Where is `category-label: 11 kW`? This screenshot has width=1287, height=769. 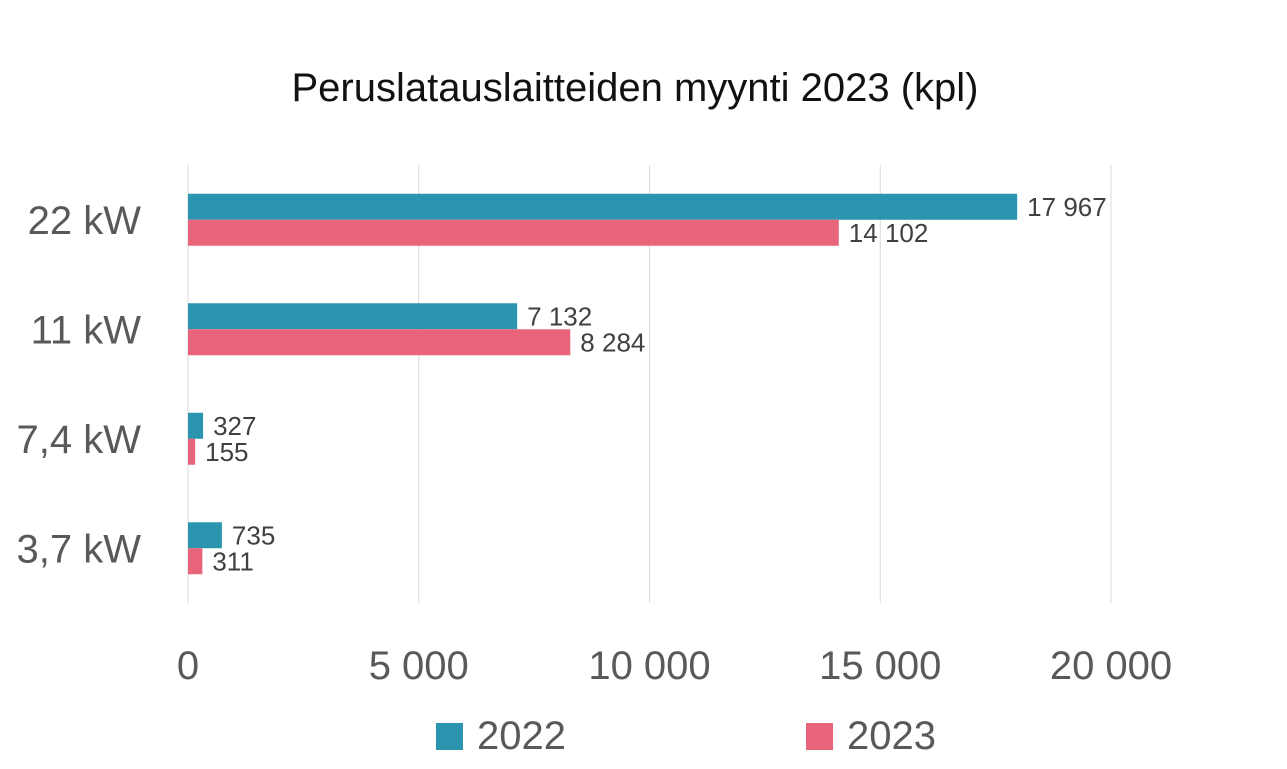
category-label: 11 kW is located at coordinates (86, 330).